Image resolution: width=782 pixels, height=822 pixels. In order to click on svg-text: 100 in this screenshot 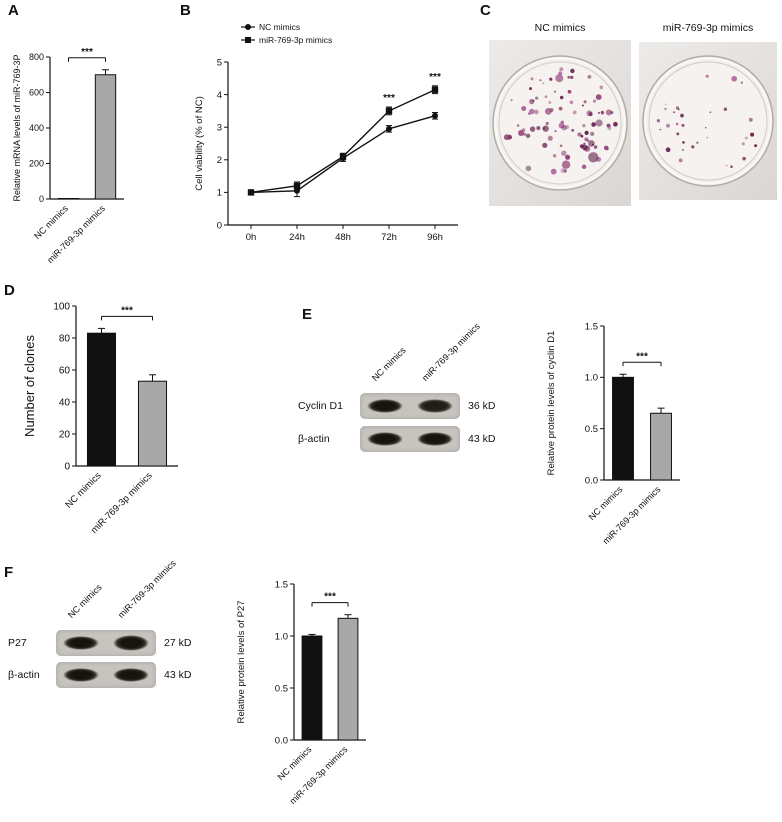, I will do `click(61, 307)`.